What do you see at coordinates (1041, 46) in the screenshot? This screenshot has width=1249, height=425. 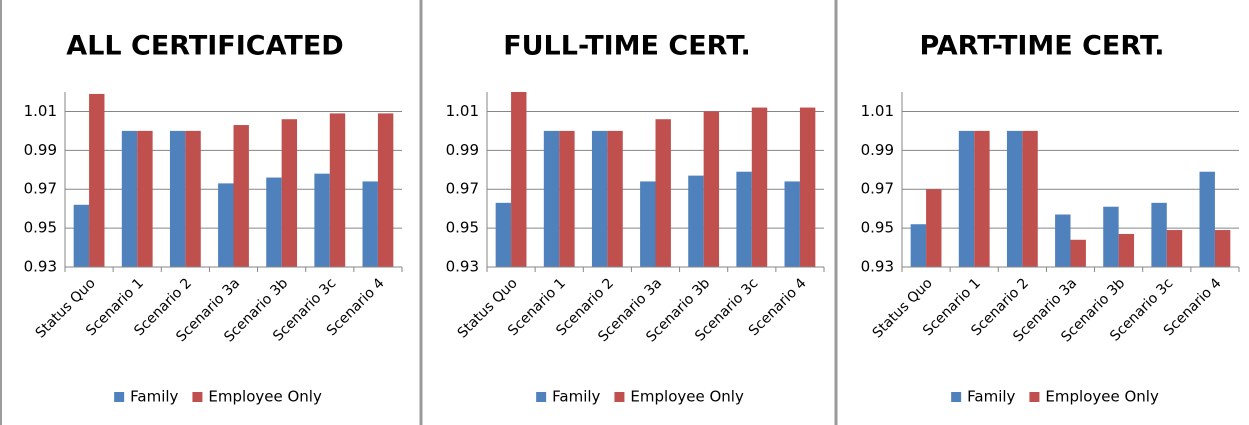 I see `chart-title: PART-TIME CERT.` at bounding box center [1041, 46].